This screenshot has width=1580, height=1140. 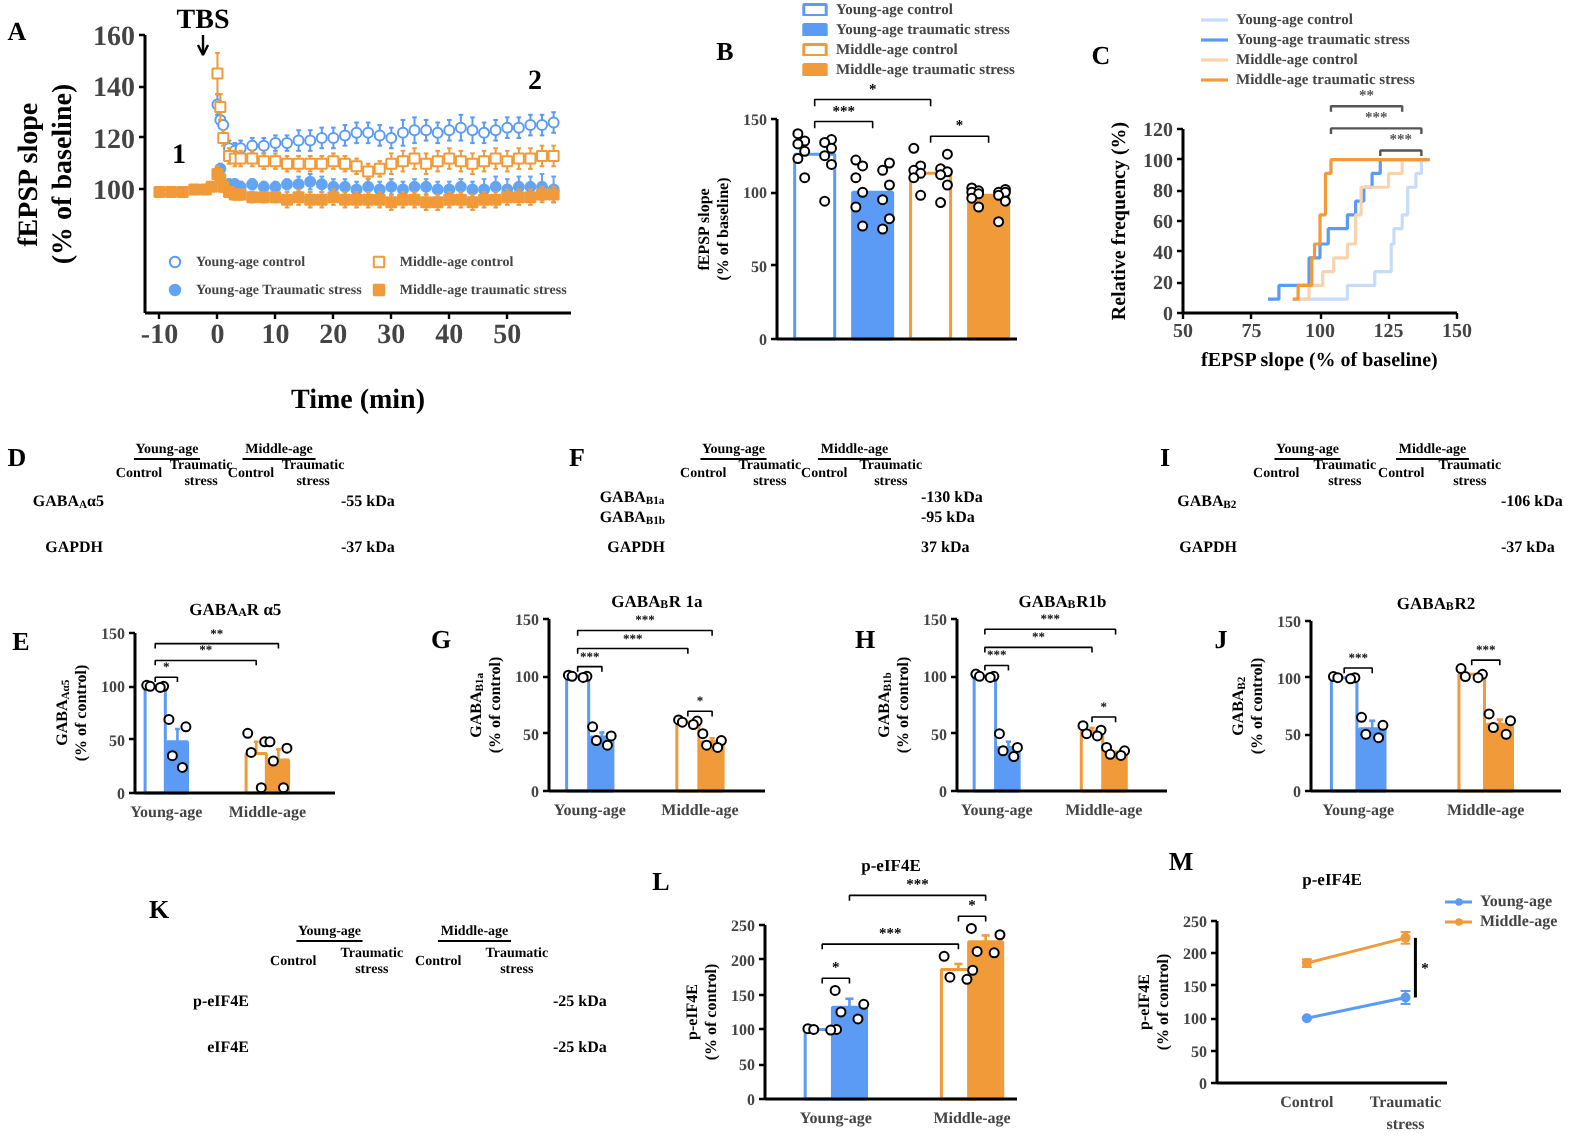 I want to click on text: G, so click(x=441, y=639).